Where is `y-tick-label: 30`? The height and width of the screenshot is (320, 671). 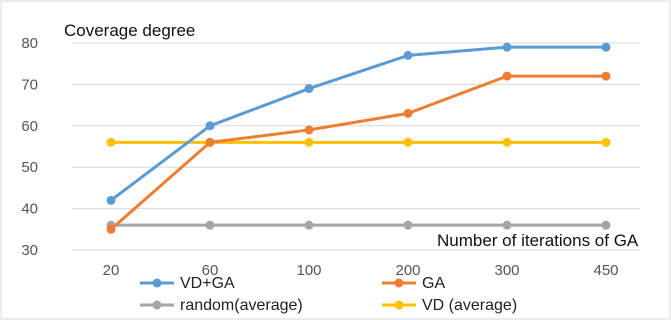 y-tick-label: 30 is located at coordinates (29, 250).